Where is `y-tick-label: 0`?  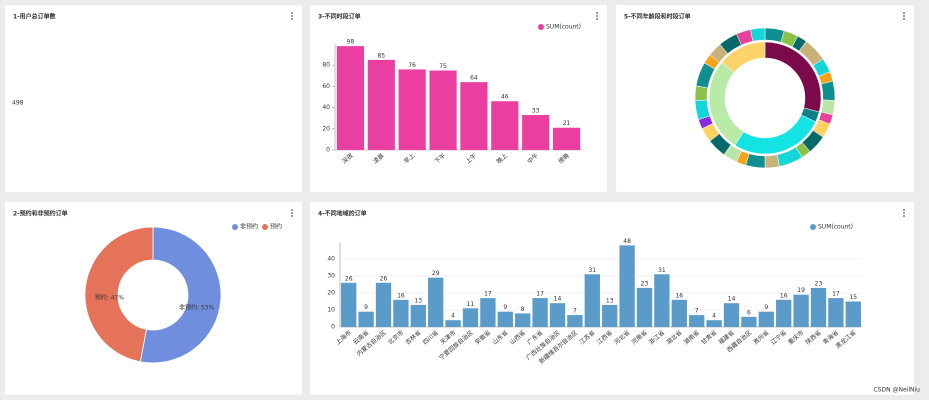 y-tick-label: 0 is located at coordinates (333, 327).